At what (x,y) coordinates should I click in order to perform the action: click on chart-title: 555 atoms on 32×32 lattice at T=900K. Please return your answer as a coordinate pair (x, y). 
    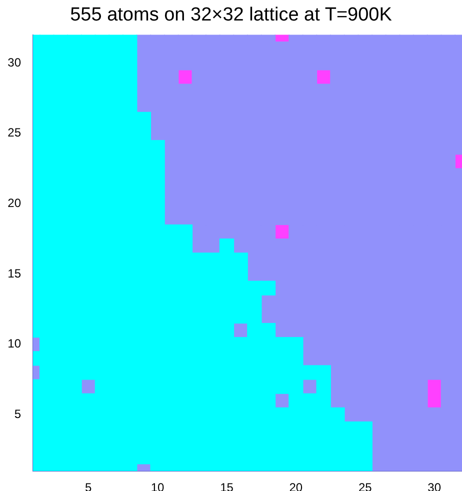
    Looking at the image, I should click on (231, 15).